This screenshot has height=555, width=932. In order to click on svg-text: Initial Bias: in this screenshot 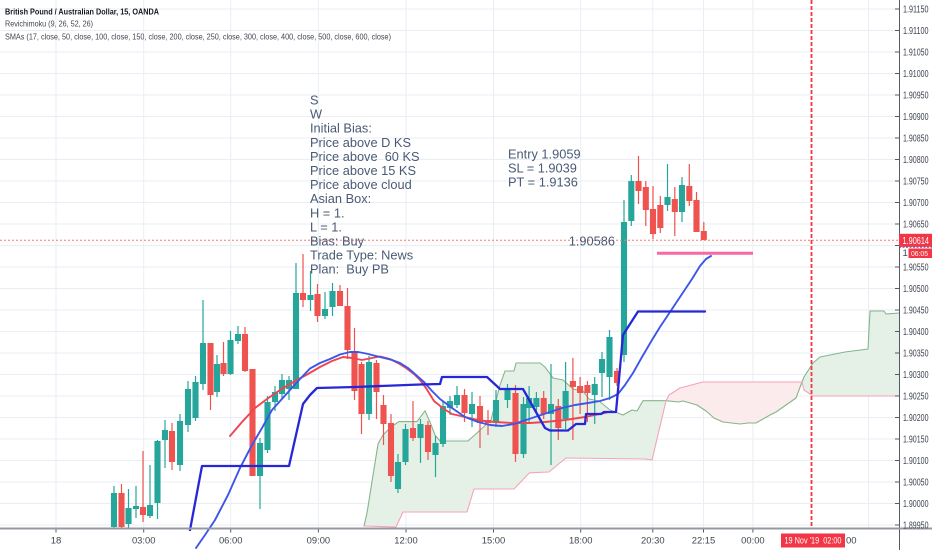, I will do `click(341, 128)`.